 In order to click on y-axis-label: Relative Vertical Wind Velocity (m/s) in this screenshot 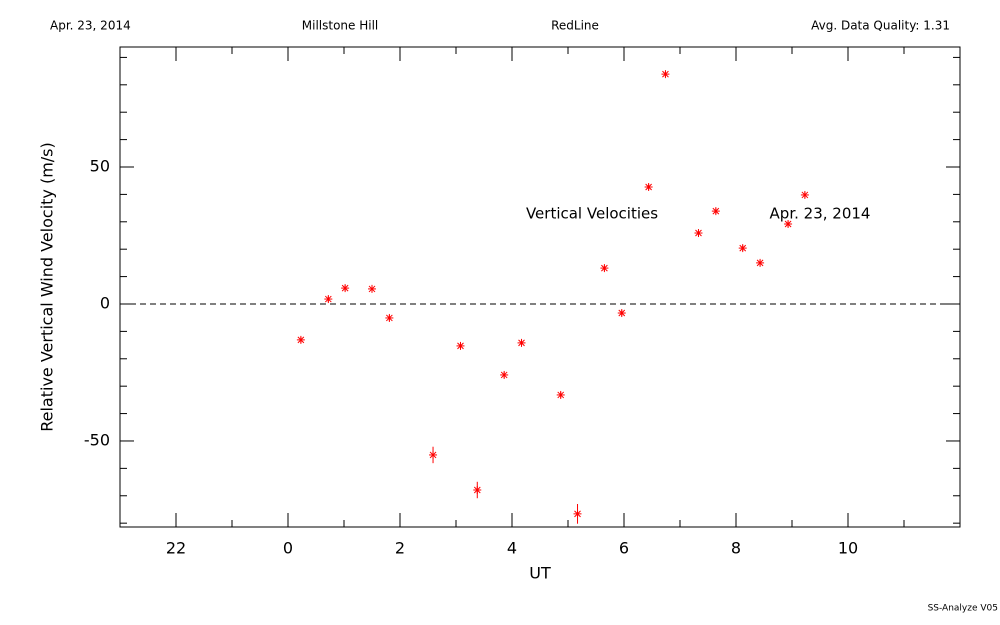, I will do `click(47, 287)`.